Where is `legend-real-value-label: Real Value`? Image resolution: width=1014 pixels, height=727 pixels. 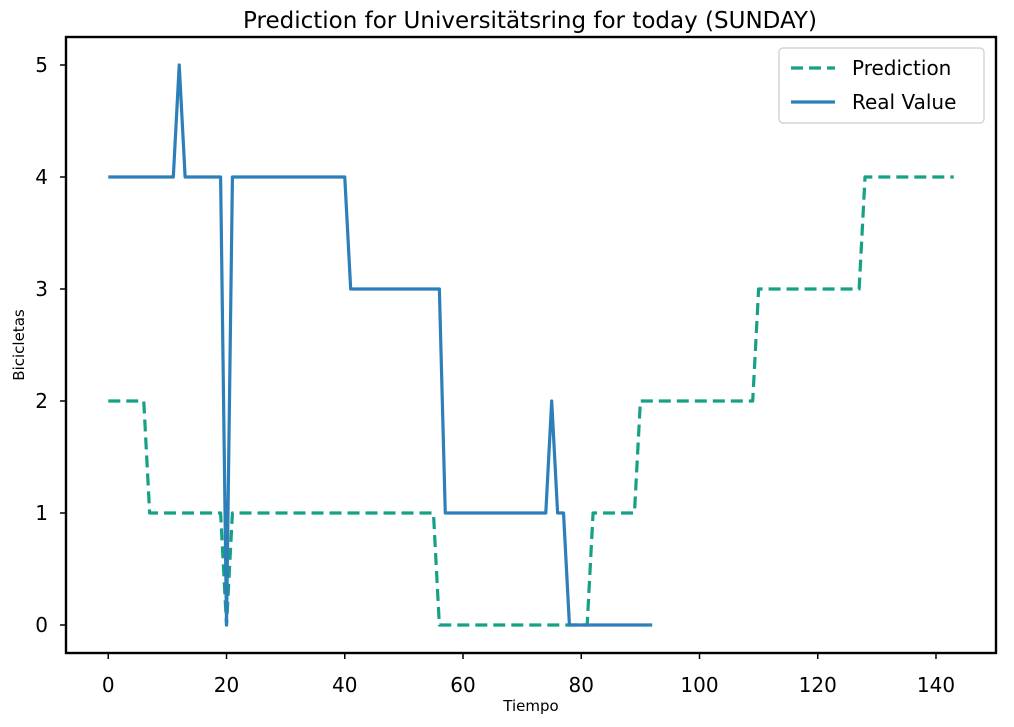 legend-real-value-label: Real Value is located at coordinates (904, 102).